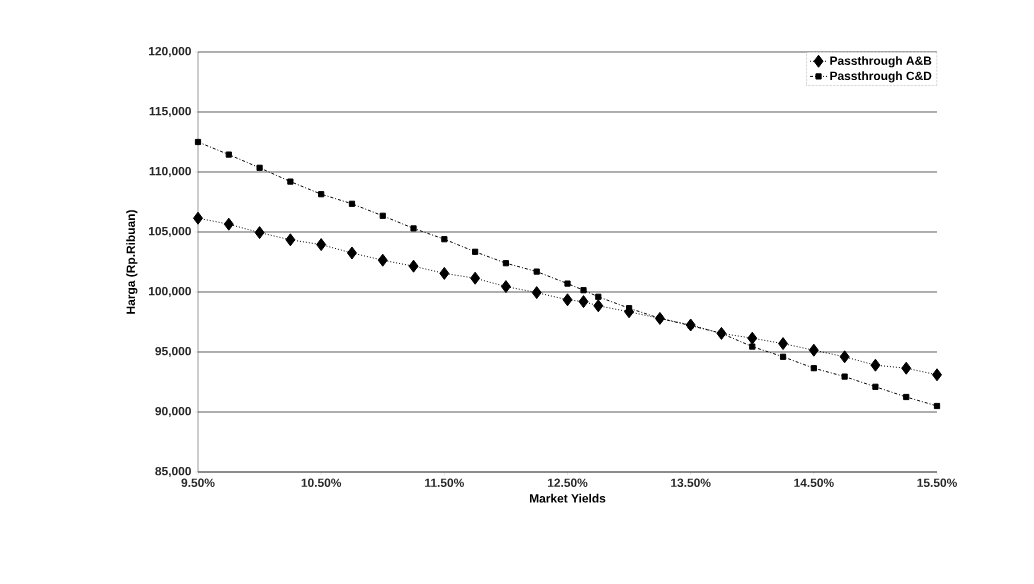 Image resolution: width=1034 pixels, height=584 pixels. I want to click on y-tick-label: 120,000, so click(170, 52).